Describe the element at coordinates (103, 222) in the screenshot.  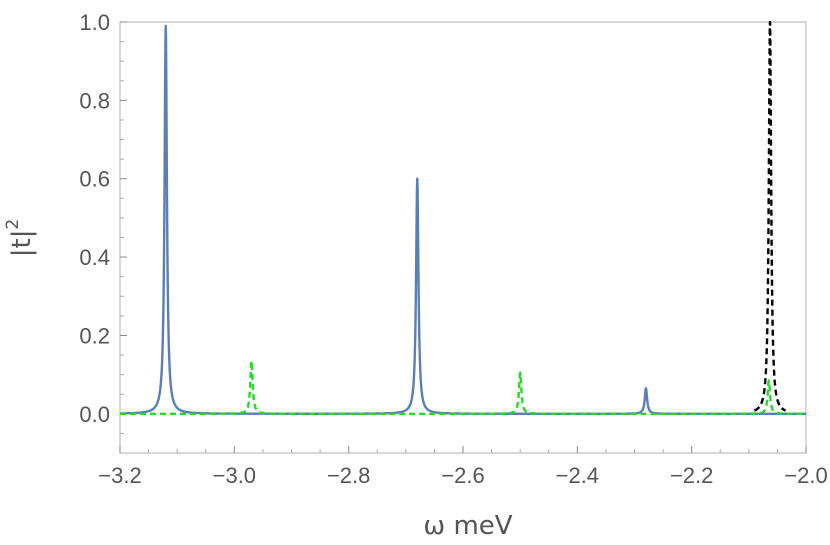
I see `y-axis-ticks: 0.0 0.2 0.4 0.6 0.8 1.0` at that location.